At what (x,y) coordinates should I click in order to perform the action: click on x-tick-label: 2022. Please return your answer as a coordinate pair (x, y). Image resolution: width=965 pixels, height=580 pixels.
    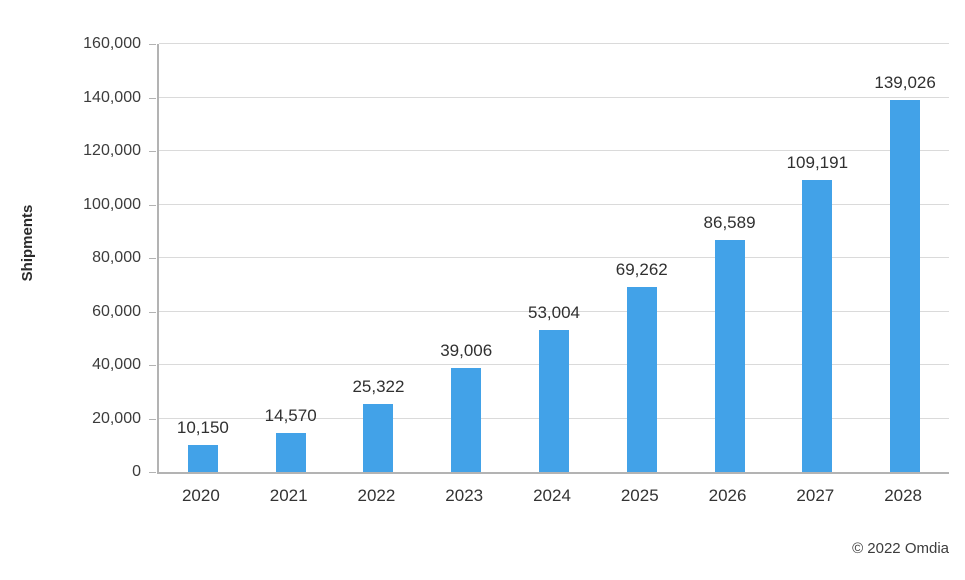
    Looking at the image, I should click on (376, 495).